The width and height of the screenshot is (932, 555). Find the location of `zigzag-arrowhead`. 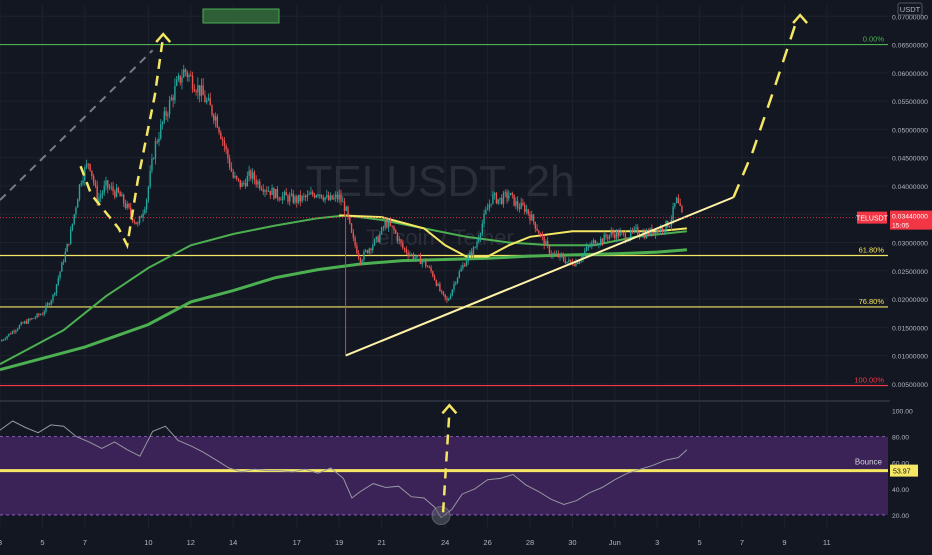

zigzag-arrowhead is located at coordinates (163, 37).